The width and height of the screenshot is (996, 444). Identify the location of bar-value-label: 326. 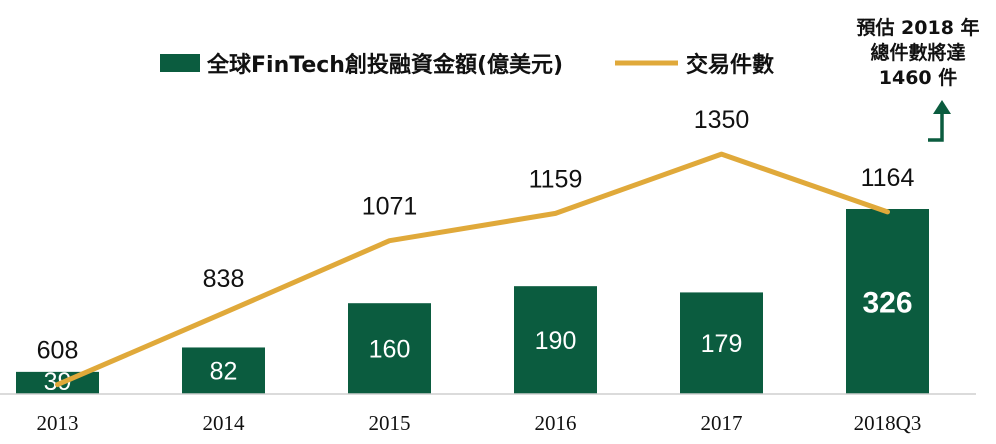
(887, 303).